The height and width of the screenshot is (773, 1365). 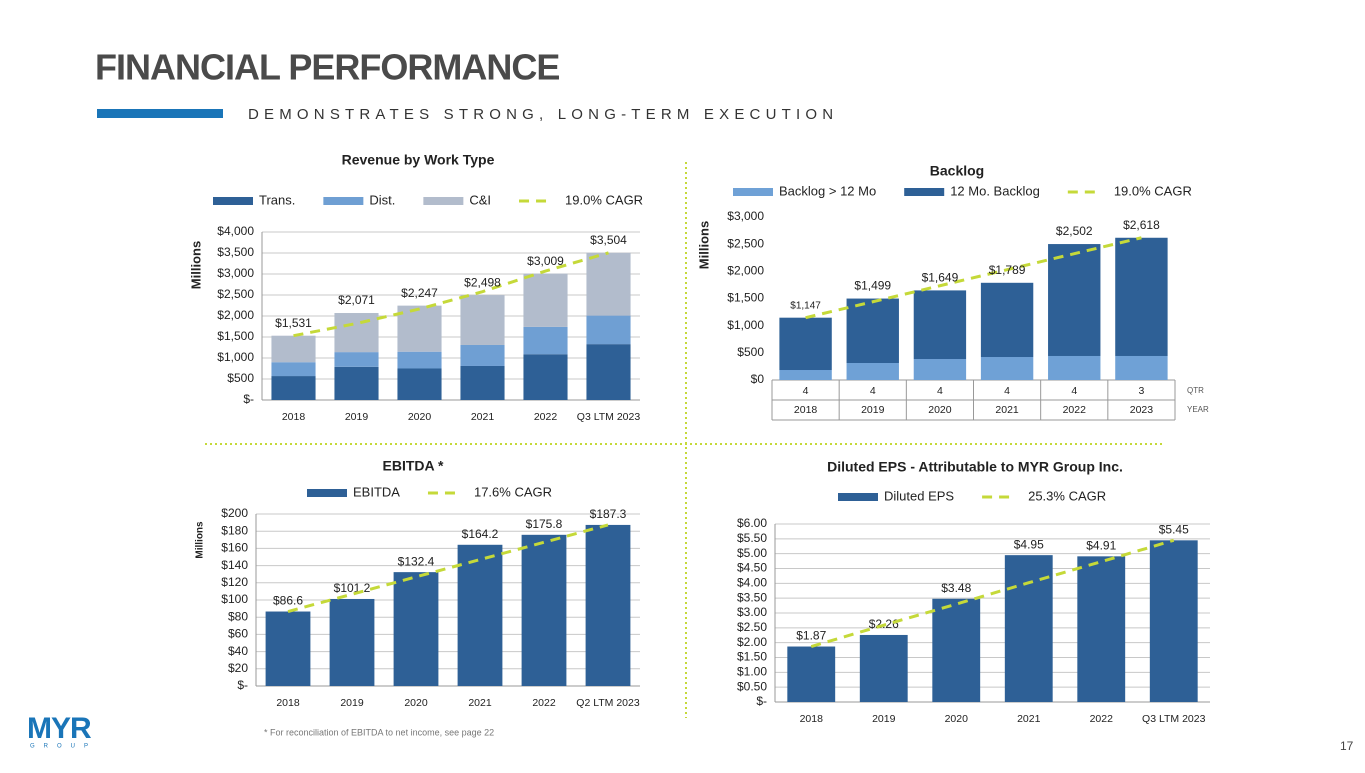 I want to click on y-tick-label: $4.50, so click(x=752, y=568).